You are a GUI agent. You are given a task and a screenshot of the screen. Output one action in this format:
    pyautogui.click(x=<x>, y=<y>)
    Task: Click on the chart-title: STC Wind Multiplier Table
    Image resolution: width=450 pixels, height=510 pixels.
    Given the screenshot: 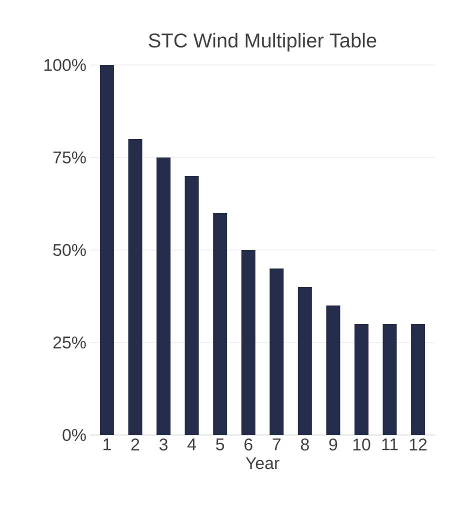 What is the action you would take?
    pyautogui.click(x=262, y=42)
    